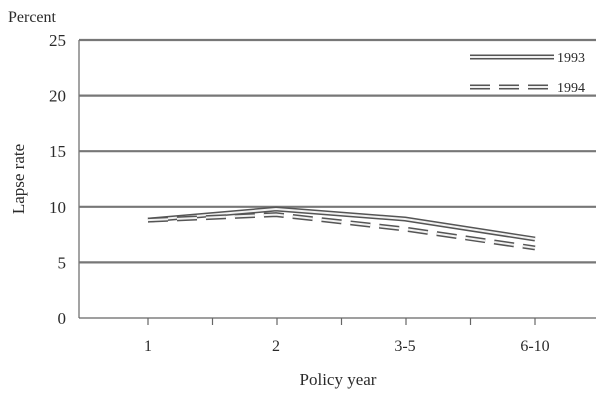 The width and height of the screenshot is (596, 396). Describe the element at coordinates (276, 346) in the screenshot. I see `x-tick-label-2: 2` at that location.